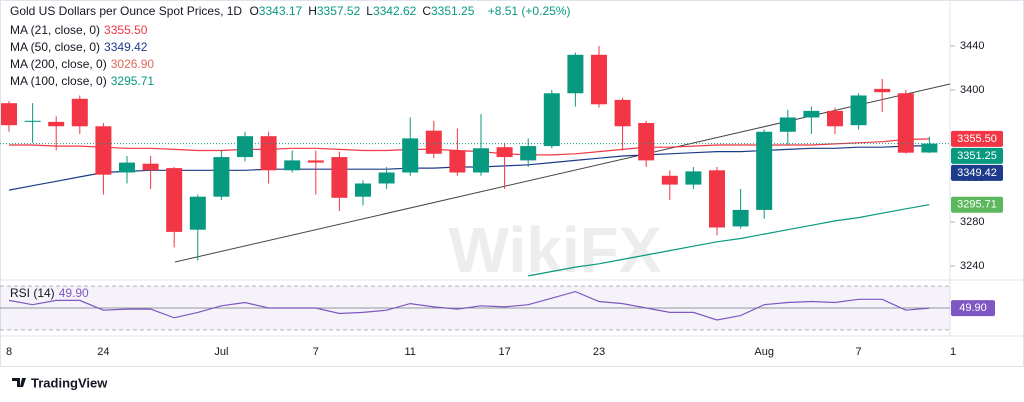 The image size is (1024, 402). Describe the element at coordinates (55, 30) in the screenshot. I see `legend-name: MA (21, close, 0)` at that location.